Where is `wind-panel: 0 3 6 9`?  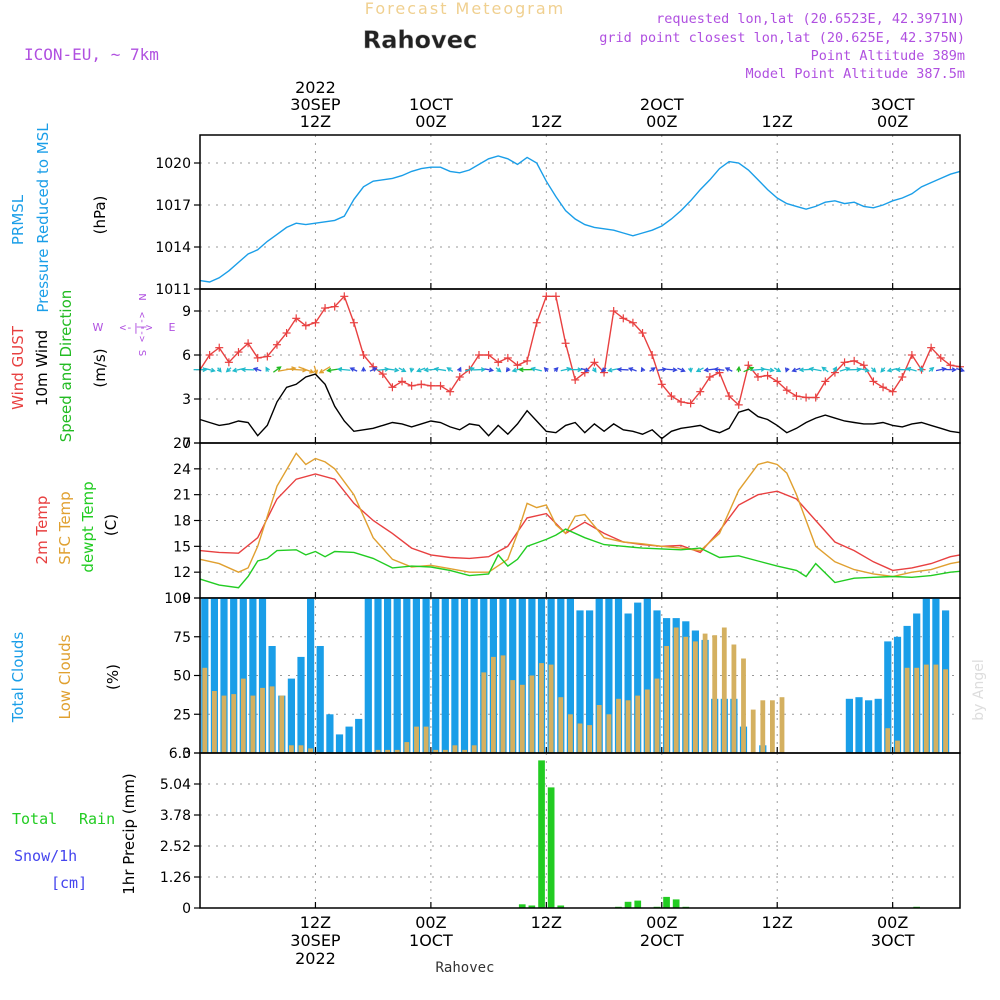 wind-panel: 0 3 6 9 is located at coordinates (573, 370).